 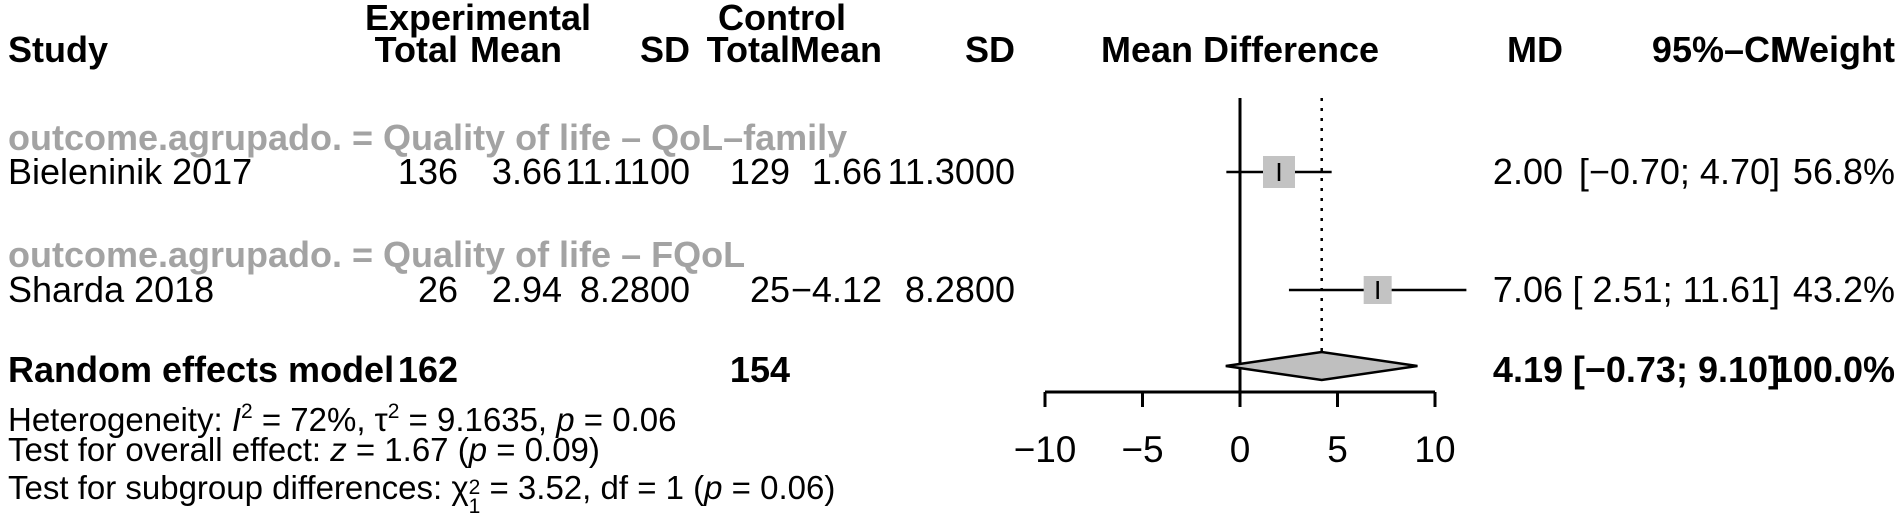 What do you see at coordinates (393, 411) in the screenshot?
I see `het-tau-superscript: 2` at bounding box center [393, 411].